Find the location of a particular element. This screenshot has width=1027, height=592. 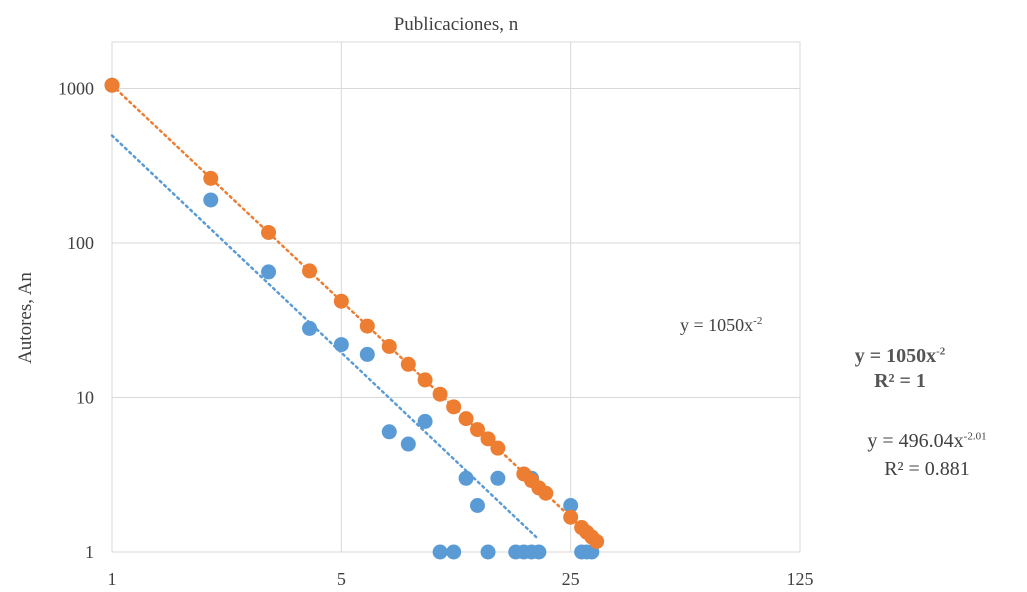

chart-title: Publicaciones, n is located at coordinates (456, 24).